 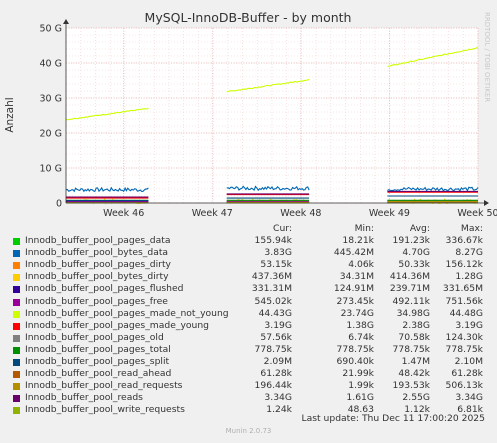 What do you see at coordinates (51, 169) in the screenshot?
I see `y-tick-label: 10 G` at bounding box center [51, 169].